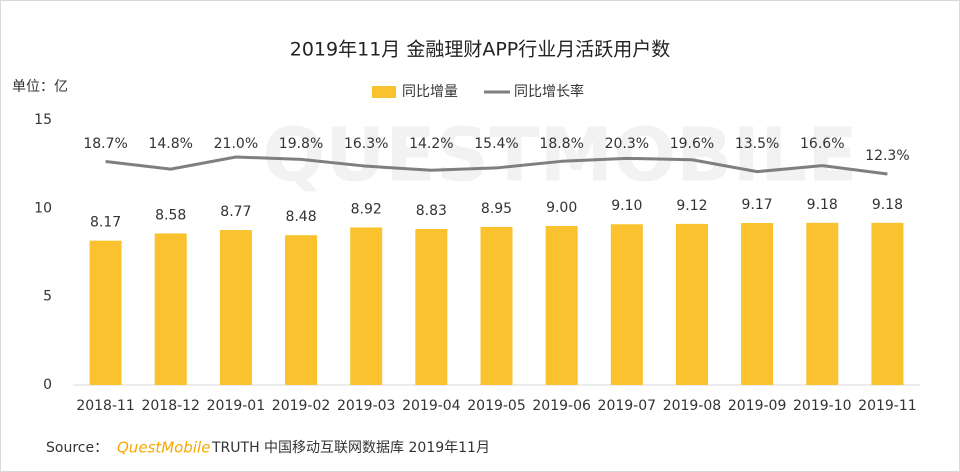 This screenshot has height=472, width=960. Describe the element at coordinates (105, 144) in the screenshot. I see `line-value-label: 18.7%` at that location.